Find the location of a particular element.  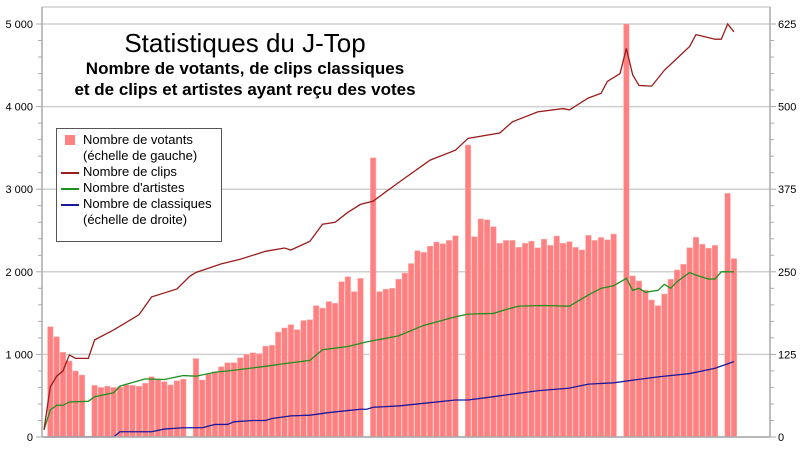

right-tick-label: 250 is located at coordinates (787, 273).